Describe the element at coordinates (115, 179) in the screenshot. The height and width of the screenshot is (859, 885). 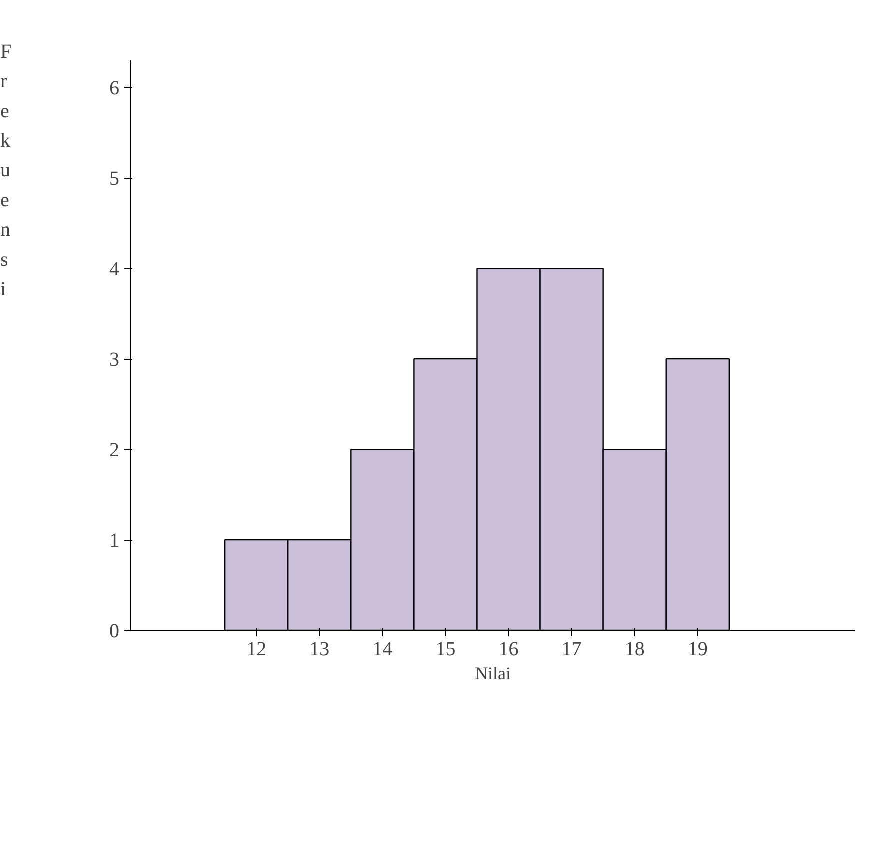
I see `y-tick-label: 5` at that location.